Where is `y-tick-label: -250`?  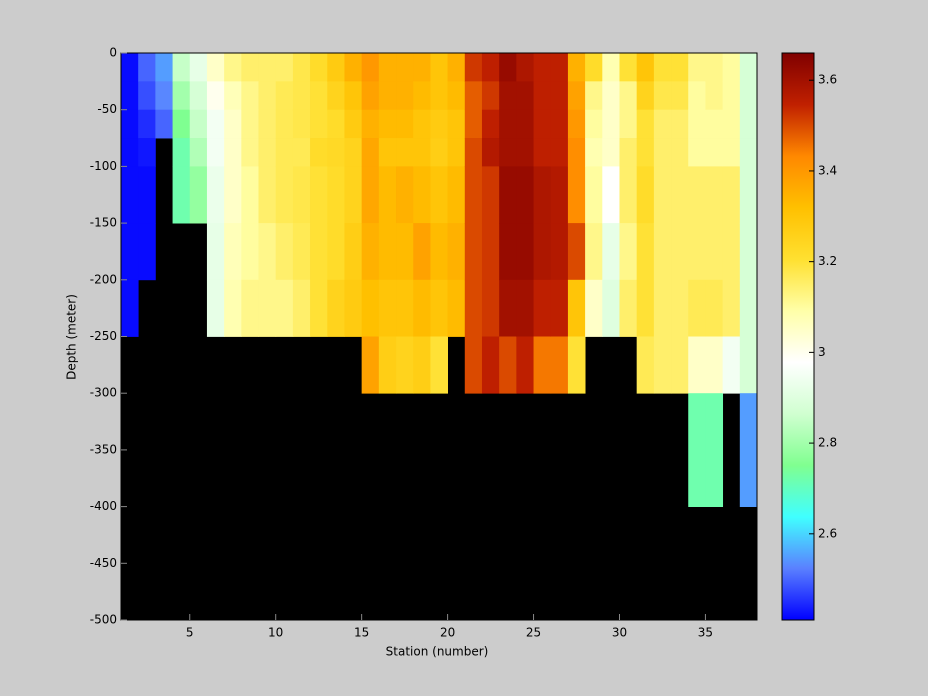 y-tick-label: -250 is located at coordinates (103, 336).